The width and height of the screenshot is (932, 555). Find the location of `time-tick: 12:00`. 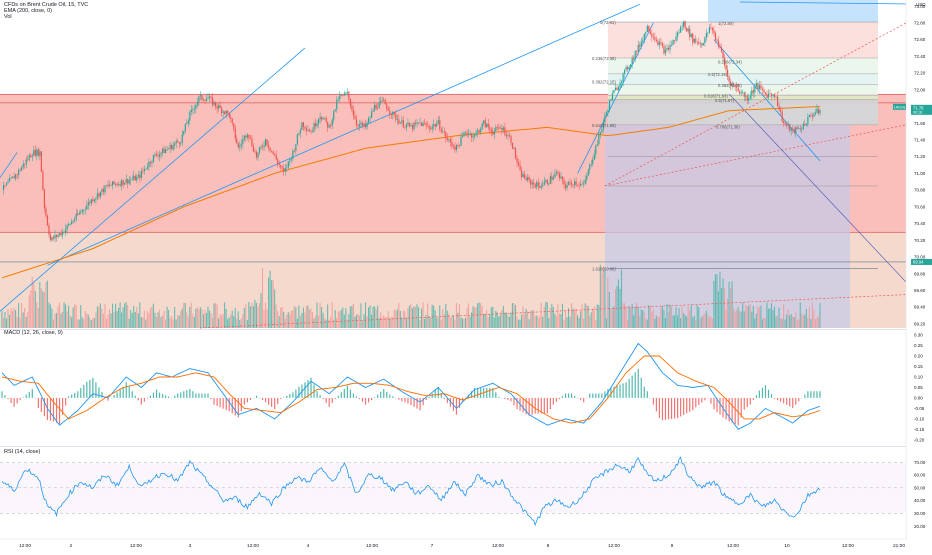

time-tick: 12:00 is located at coordinates (498, 546).